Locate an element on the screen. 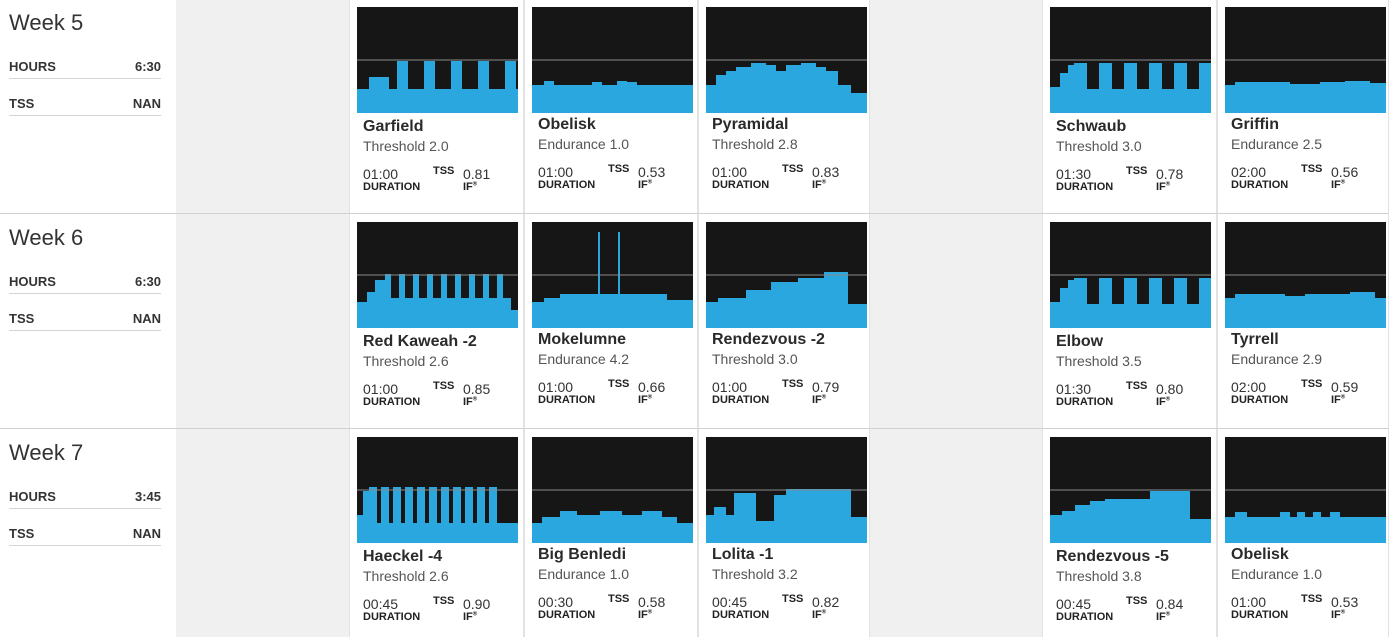 The image size is (1389, 637). workout-duration-value: 01:30 is located at coordinates (1074, 174).